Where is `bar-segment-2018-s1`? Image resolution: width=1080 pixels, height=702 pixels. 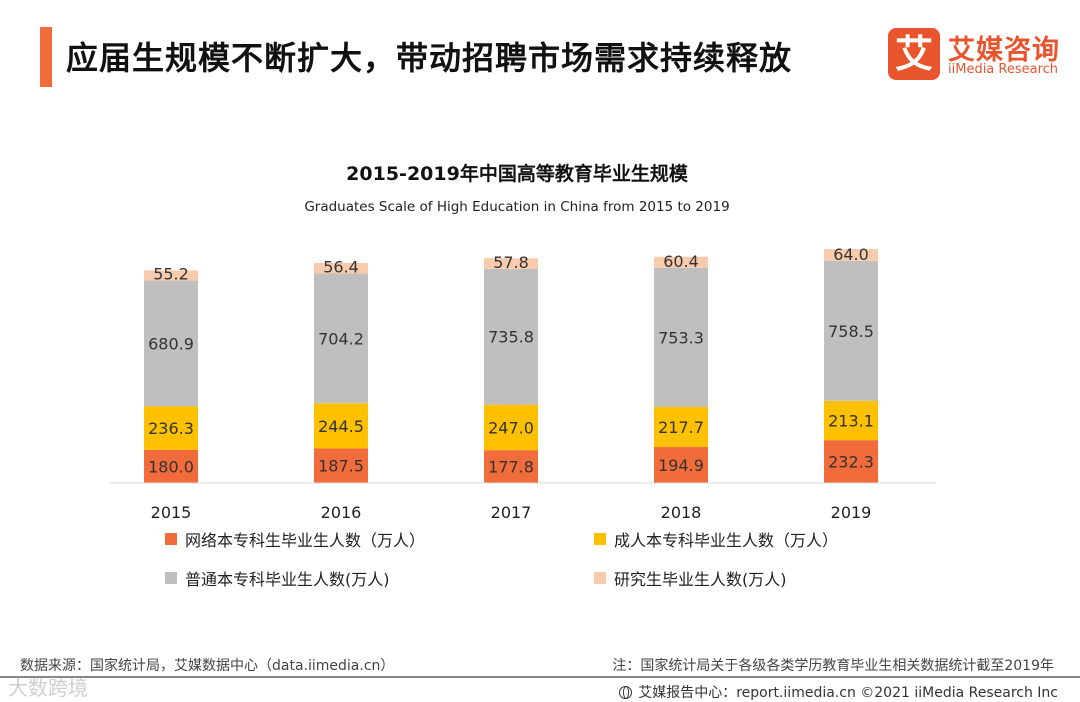
bar-segment-2018-s1 is located at coordinates (681, 427).